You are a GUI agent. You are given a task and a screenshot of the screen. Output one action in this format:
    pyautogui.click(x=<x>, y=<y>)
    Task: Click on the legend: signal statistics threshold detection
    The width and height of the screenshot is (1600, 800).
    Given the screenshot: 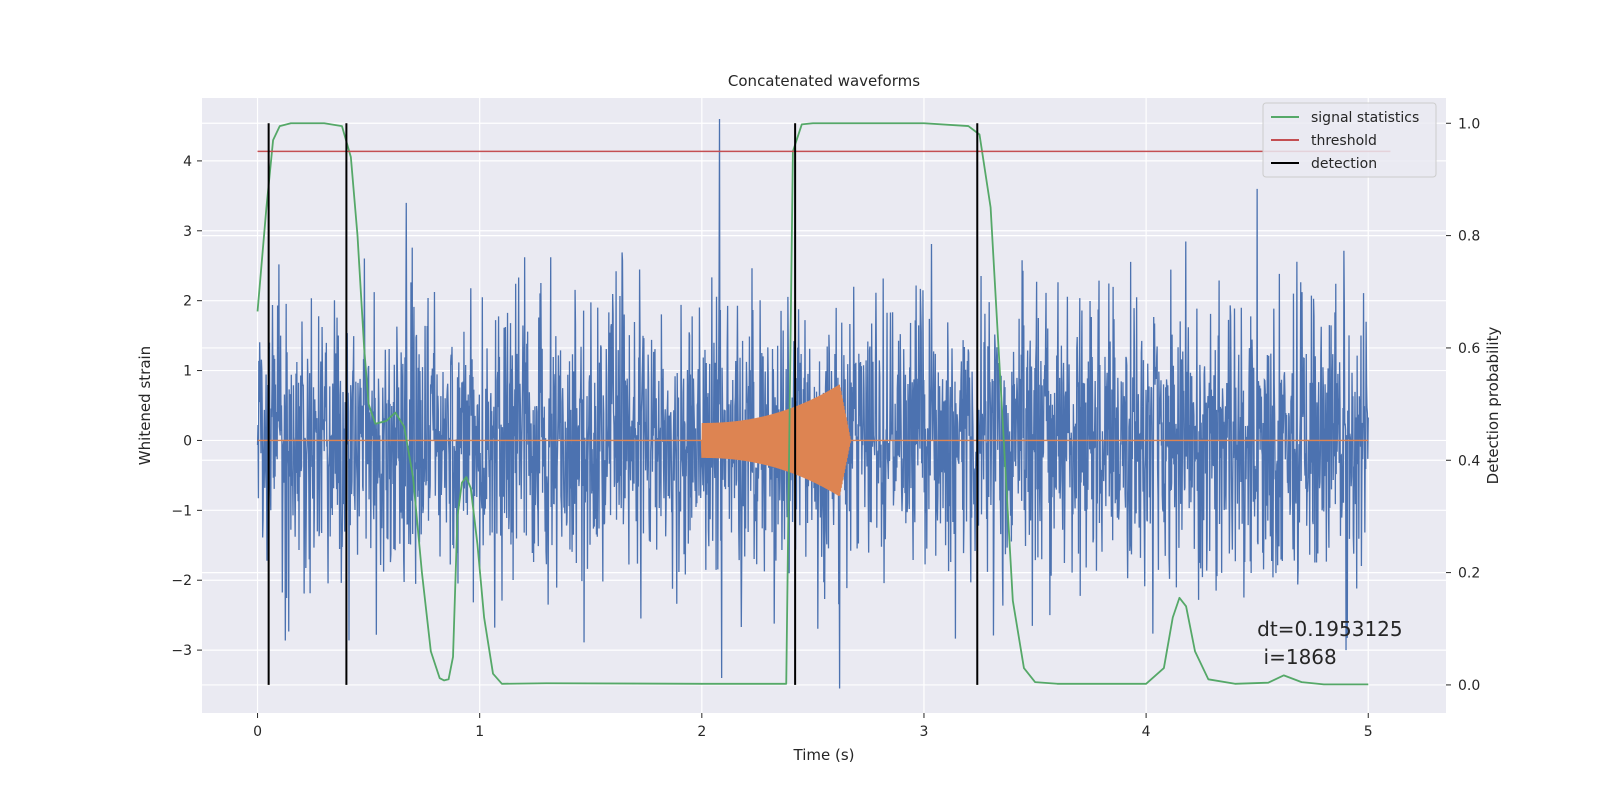 What is the action you would take?
    pyautogui.click(x=1349, y=140)
    